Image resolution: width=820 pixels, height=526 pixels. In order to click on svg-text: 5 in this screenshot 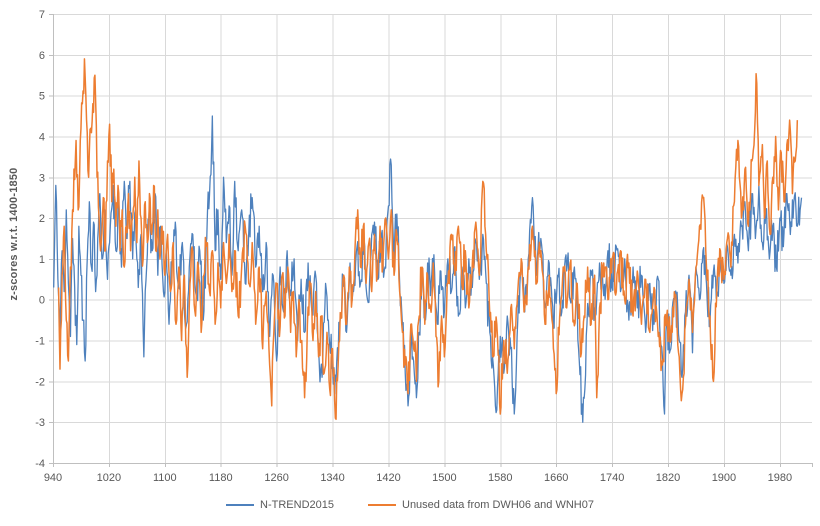, I will do `click(42, 97)`.